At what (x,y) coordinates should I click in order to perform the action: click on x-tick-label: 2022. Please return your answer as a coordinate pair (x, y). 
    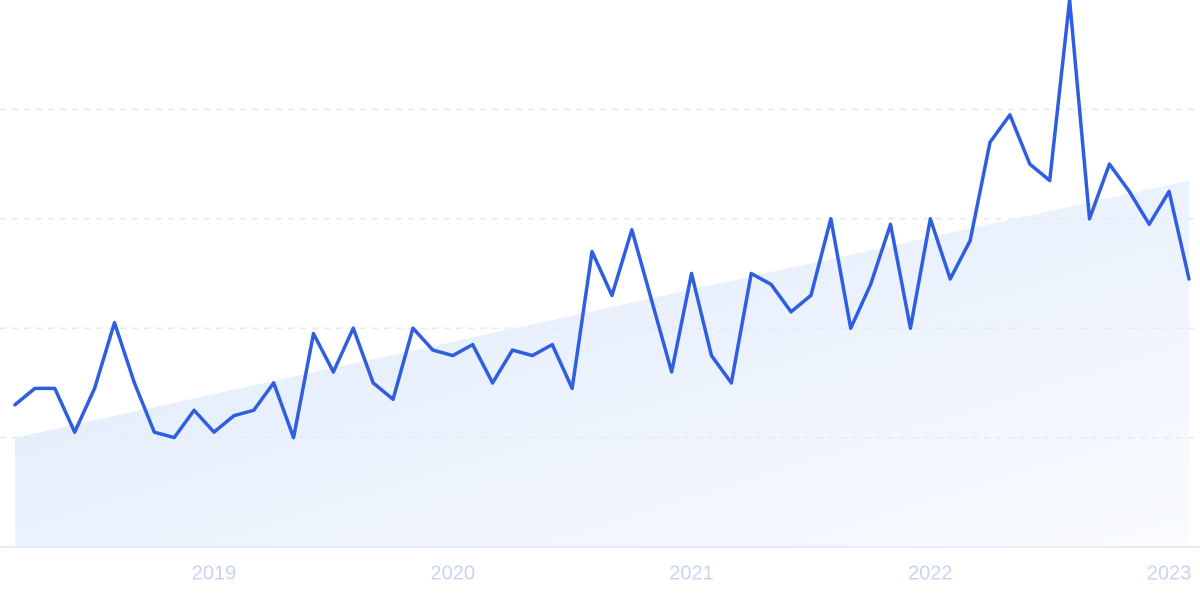
    Looking at the image, I should click on (930, 573).